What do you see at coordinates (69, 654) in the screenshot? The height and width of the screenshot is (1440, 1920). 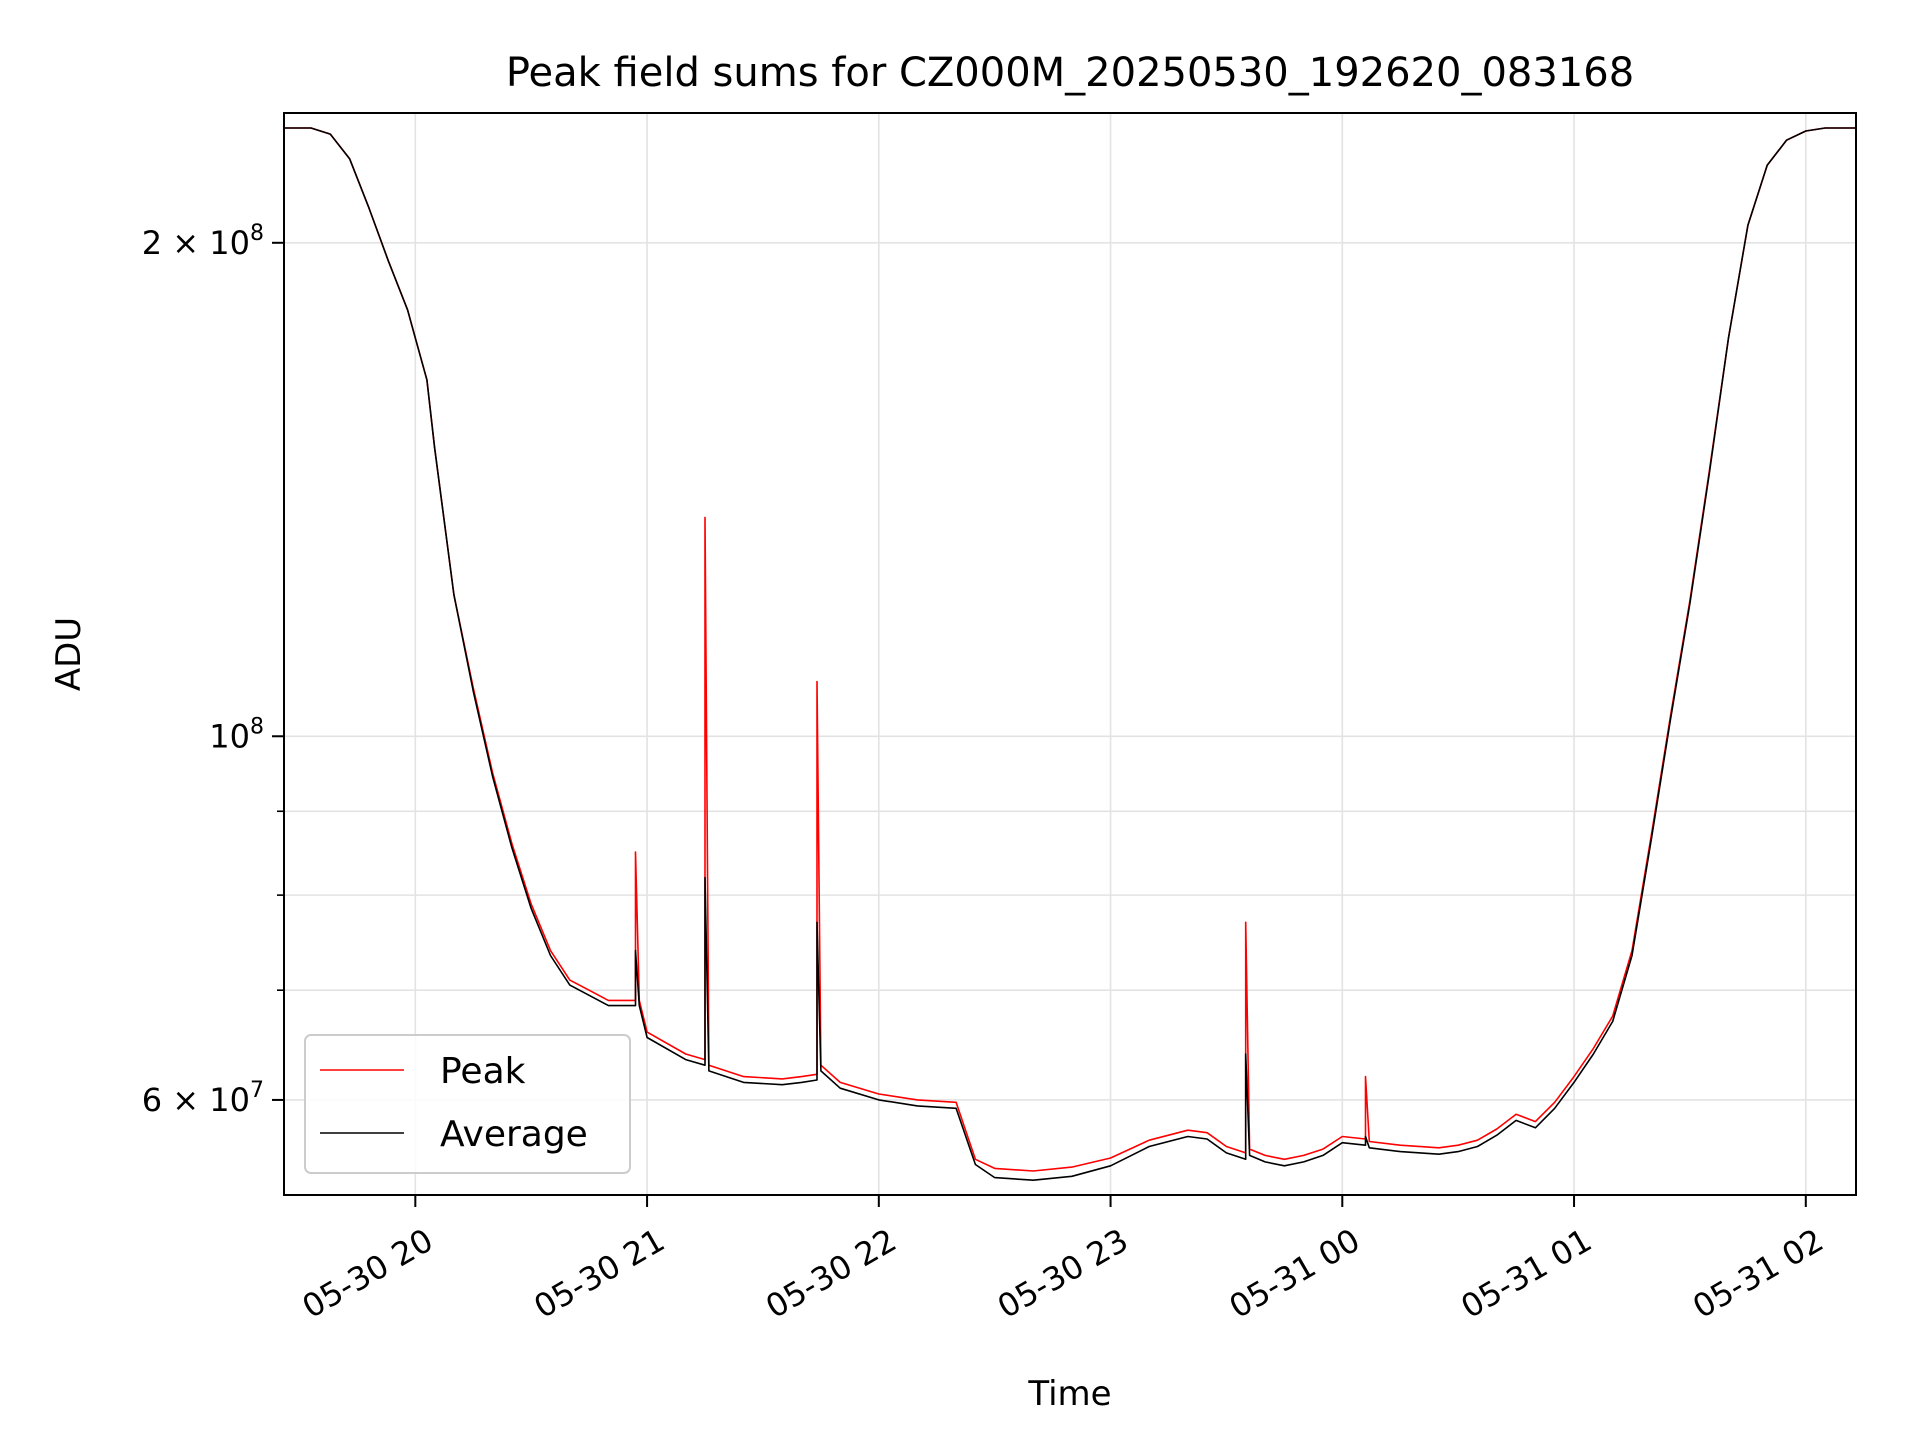 I see `y-axis-label: ADU` at bounding box center [69, 654].